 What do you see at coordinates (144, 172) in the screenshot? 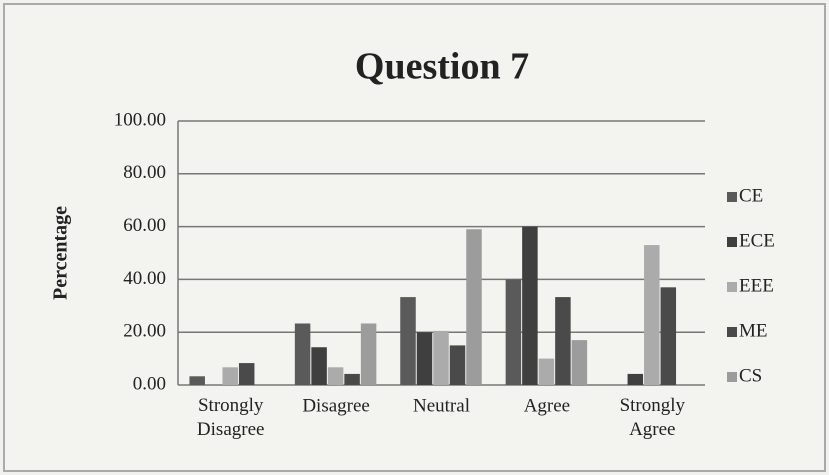
I see `y-tick-label: 80.00` at bounding box center [144, 172].